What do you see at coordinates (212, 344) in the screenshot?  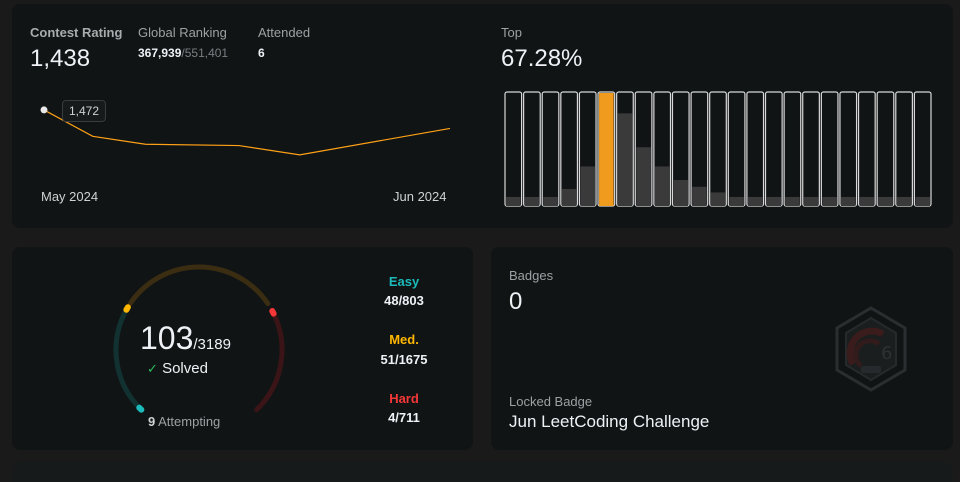 I see `solved-total: /3189` at bounding box center [212, 344].